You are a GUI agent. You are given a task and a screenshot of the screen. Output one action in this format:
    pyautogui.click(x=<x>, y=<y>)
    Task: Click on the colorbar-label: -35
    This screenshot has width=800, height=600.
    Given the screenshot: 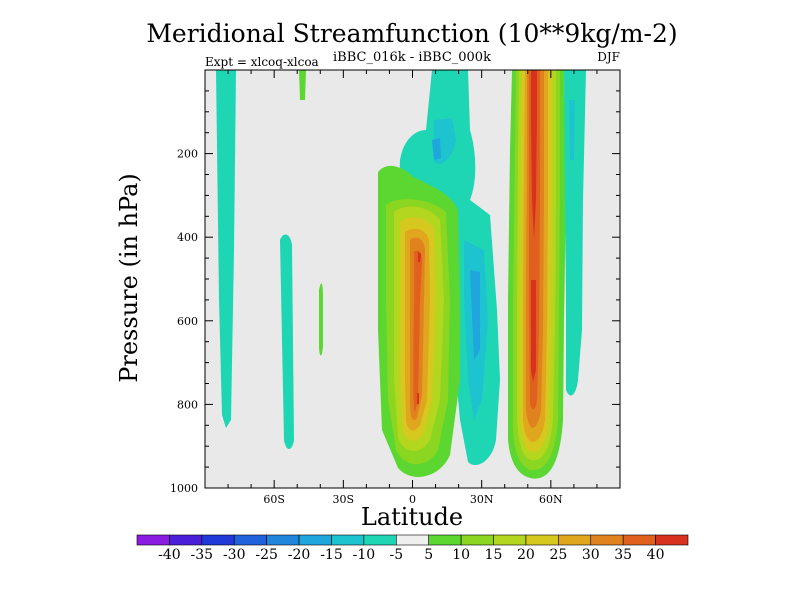 What is the action you would take?
    pyautogui.click(x=202, y=555)
    